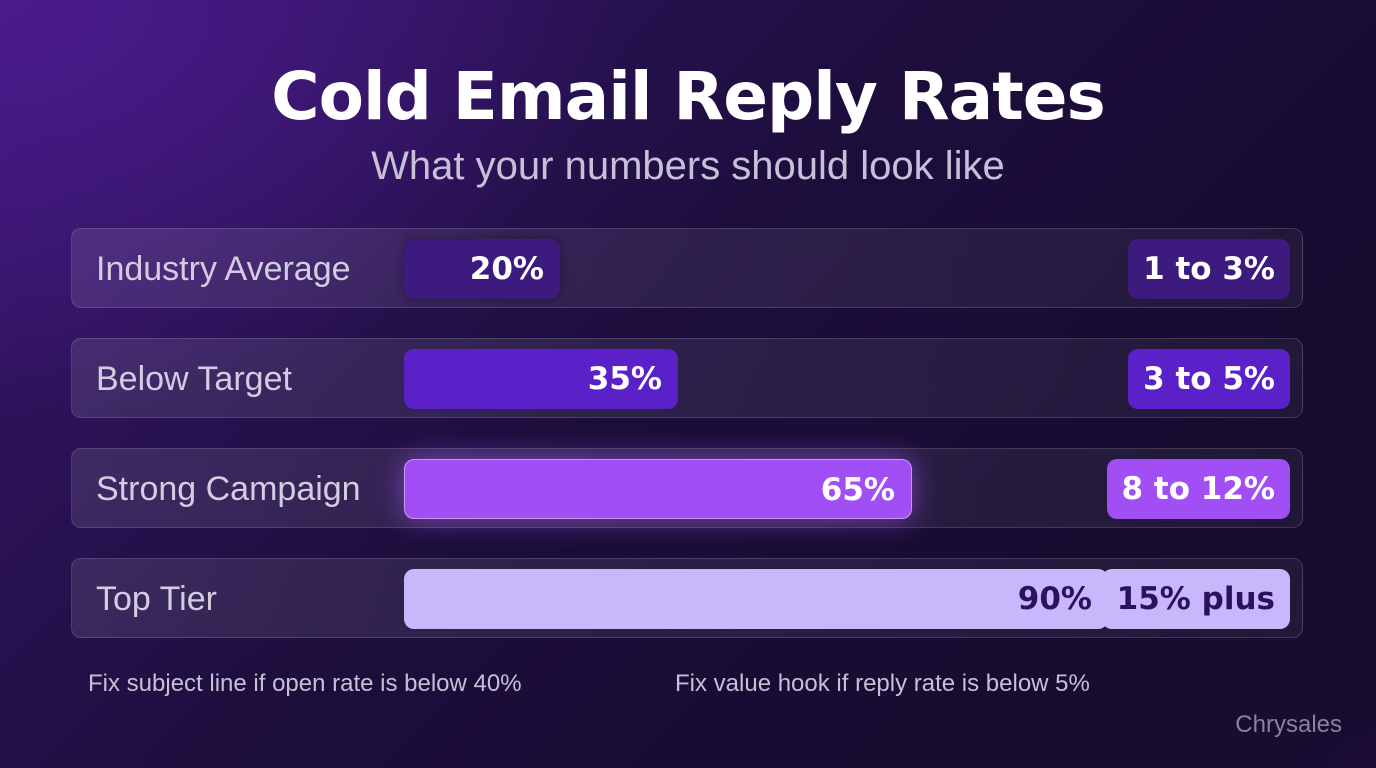 The height and width of the screenshot is (768, 1376). I want to click on bar: 35%, so click(541, 379).